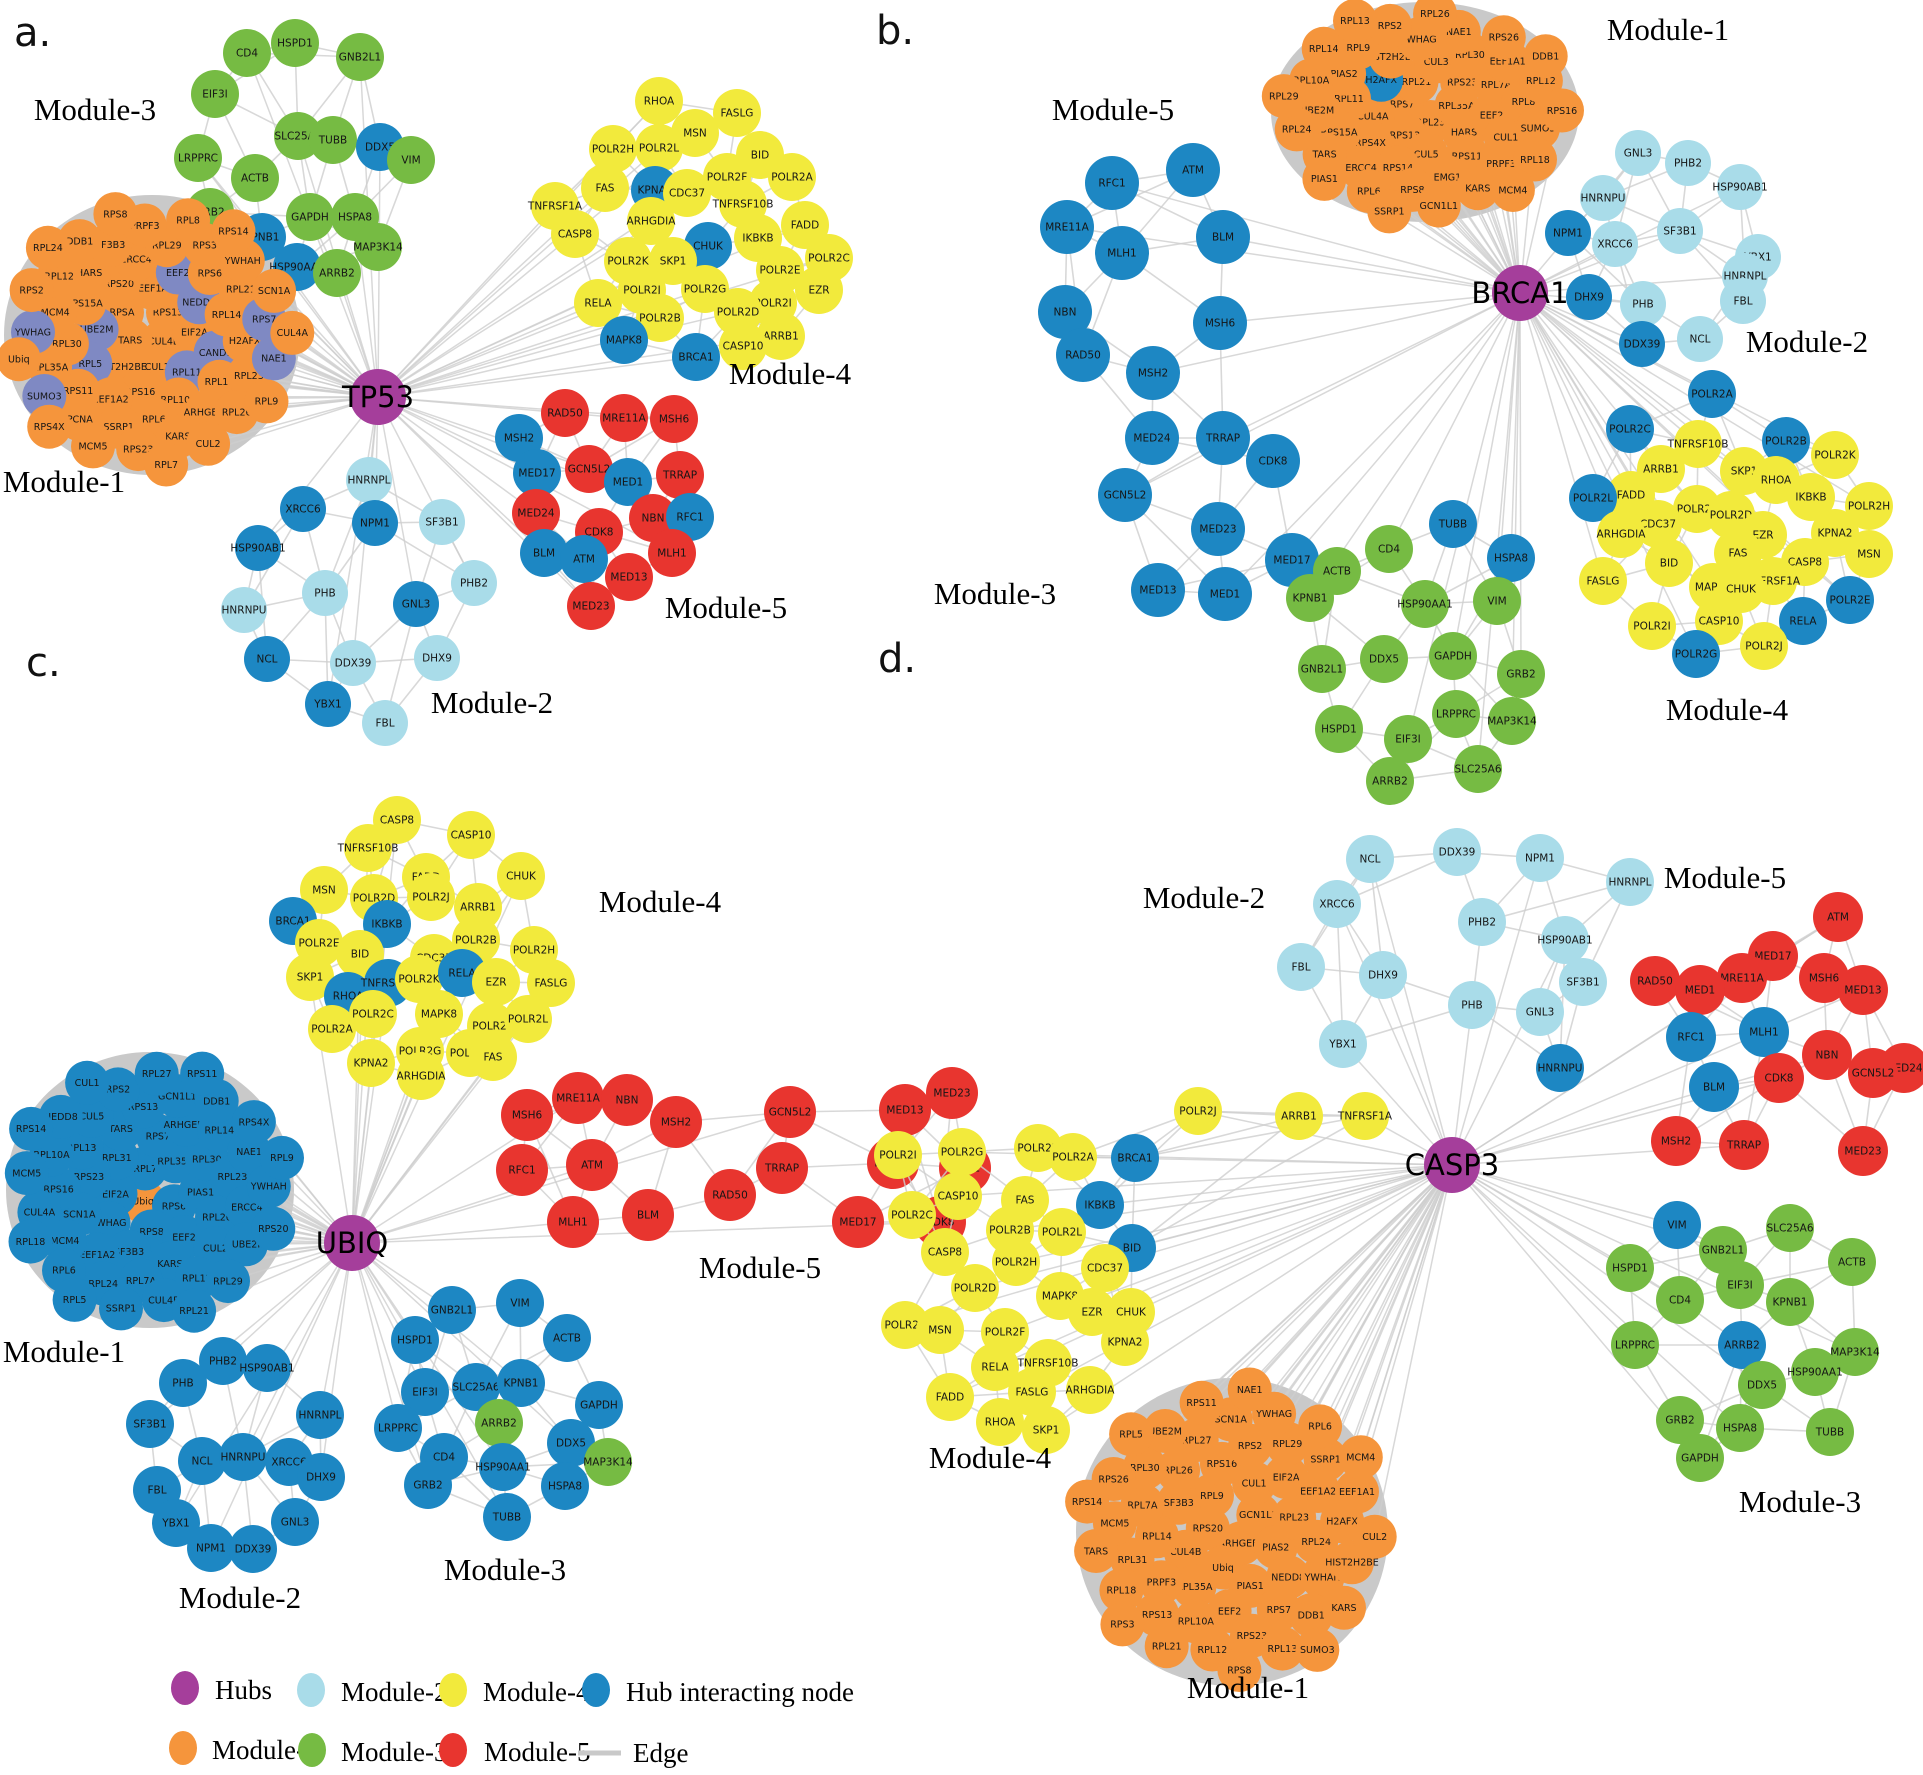 The height and width of the screenshot is (1775, 1923). Describe the element at coordinates (333, 140) in the screenshot. I see `node-a-TUBB` at that location.